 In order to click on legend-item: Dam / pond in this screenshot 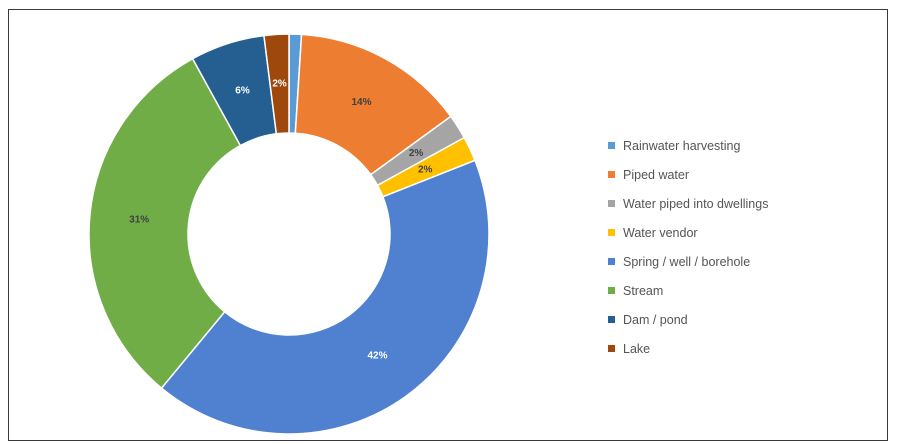, I will do `click(738, 319)`.